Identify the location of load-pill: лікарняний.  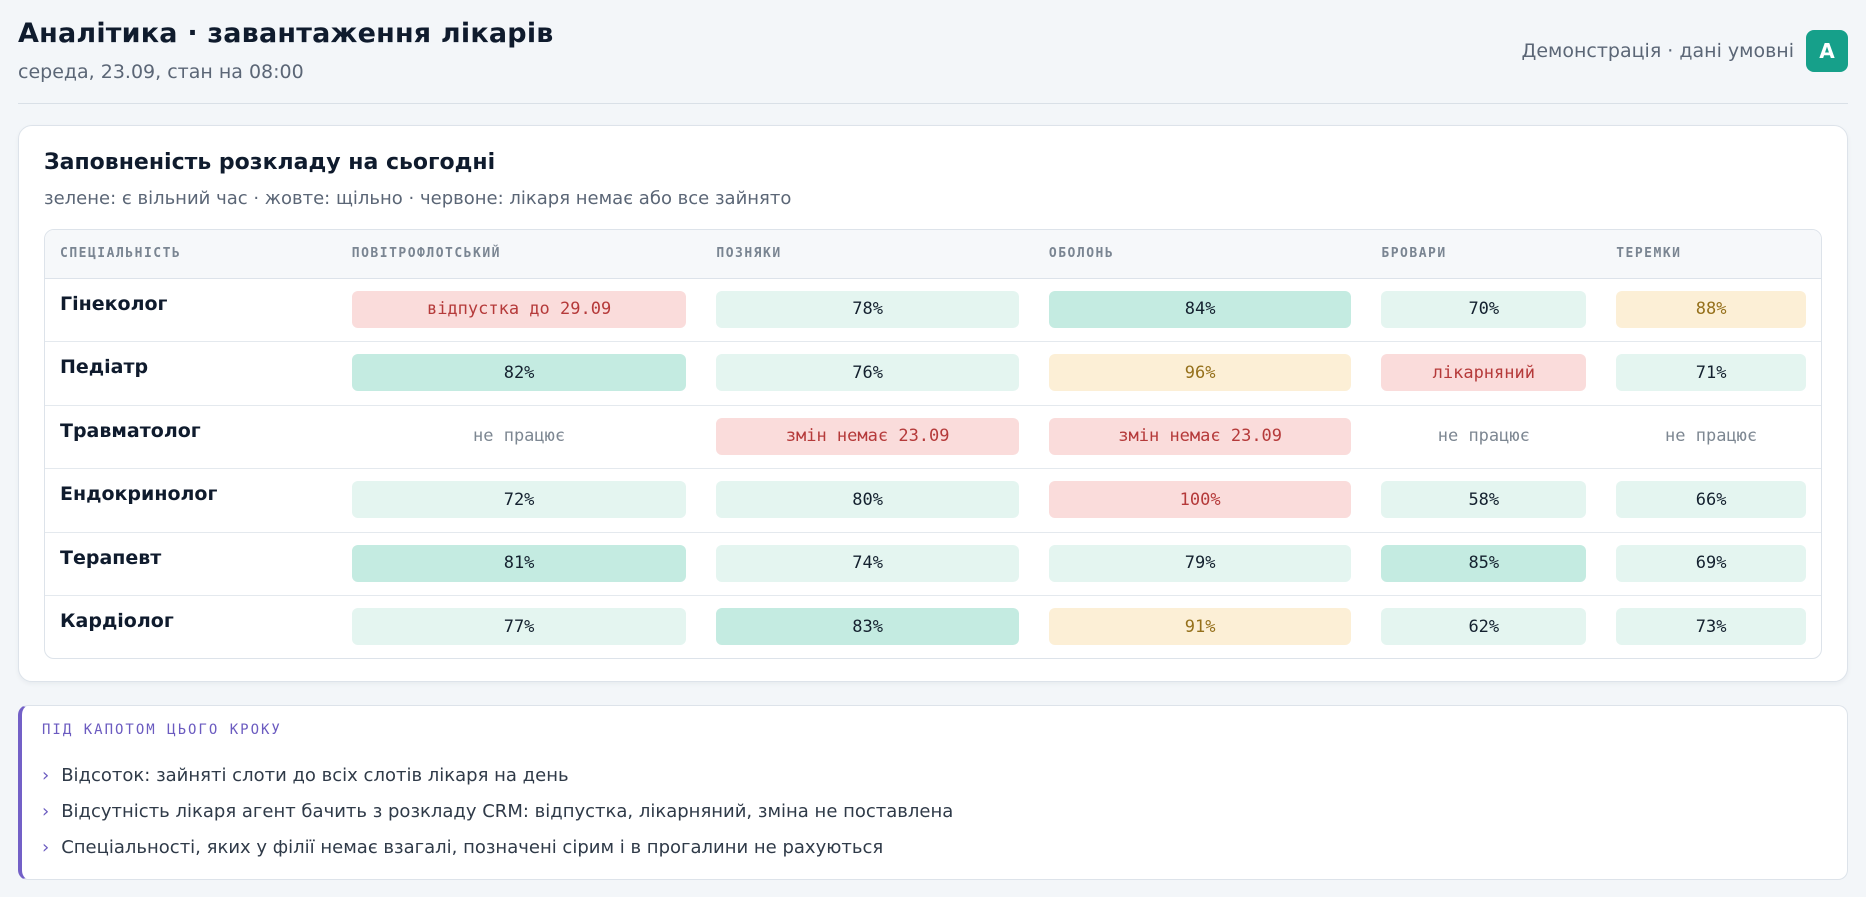
(1484, 372).